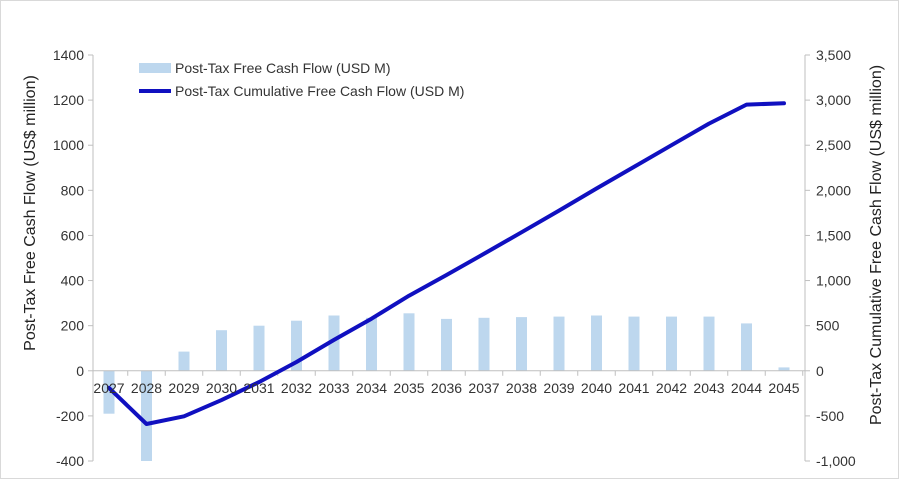 This screenshot has height=480, width=899. What do you see at coordinates (828, 326) in the screenshot?
I see `y-right-tick-label: 500` at bounding box center [828, 326].